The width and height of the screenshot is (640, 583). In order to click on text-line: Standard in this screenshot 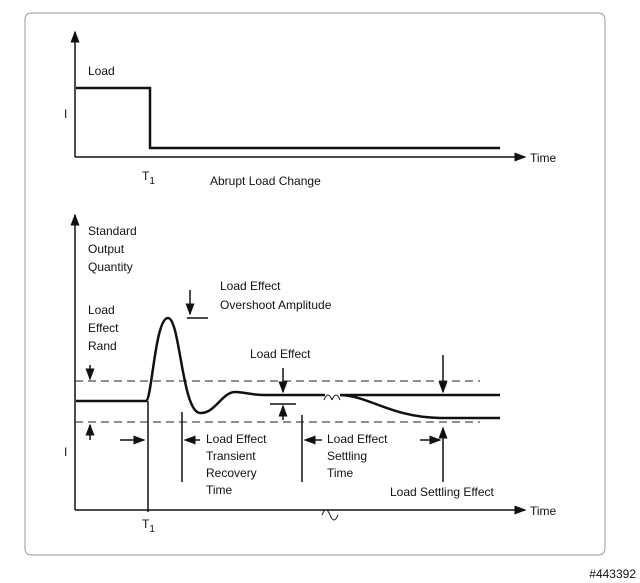, I will do `click(112, 231)`.